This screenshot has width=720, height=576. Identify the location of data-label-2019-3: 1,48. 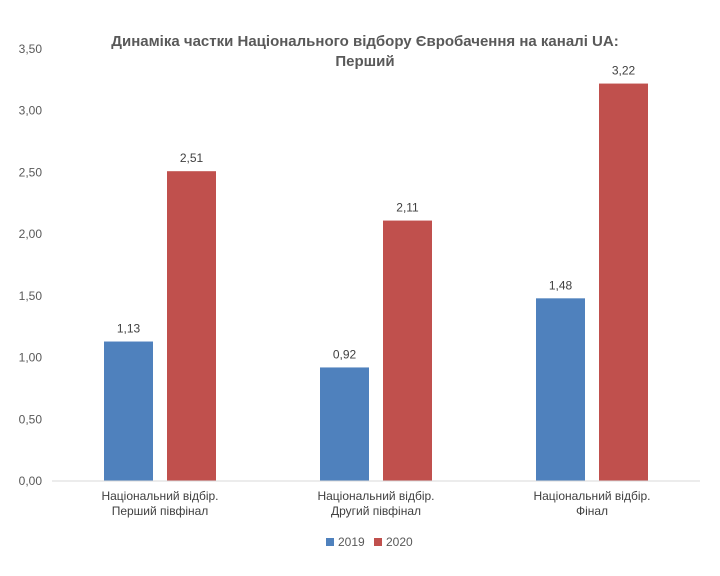
(561, 285).